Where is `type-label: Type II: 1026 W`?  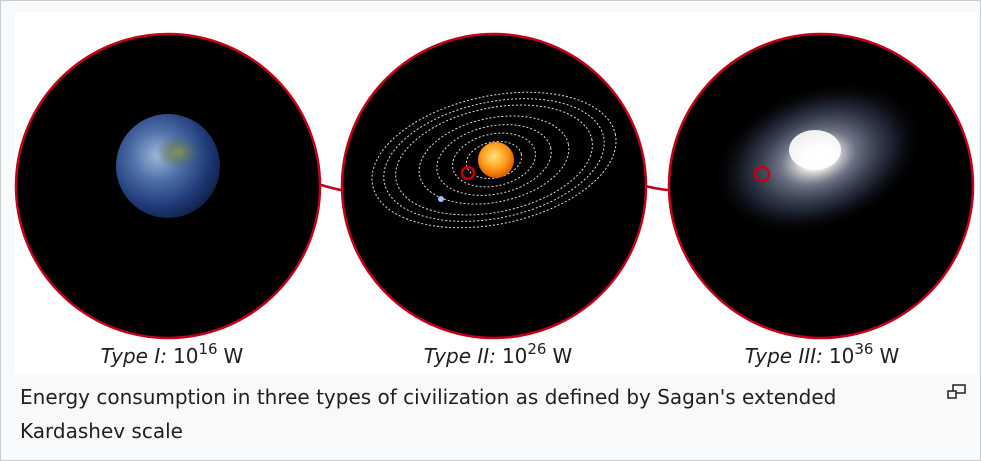
type-label: Type II: 1026 W is located at coordinates (498, 354).